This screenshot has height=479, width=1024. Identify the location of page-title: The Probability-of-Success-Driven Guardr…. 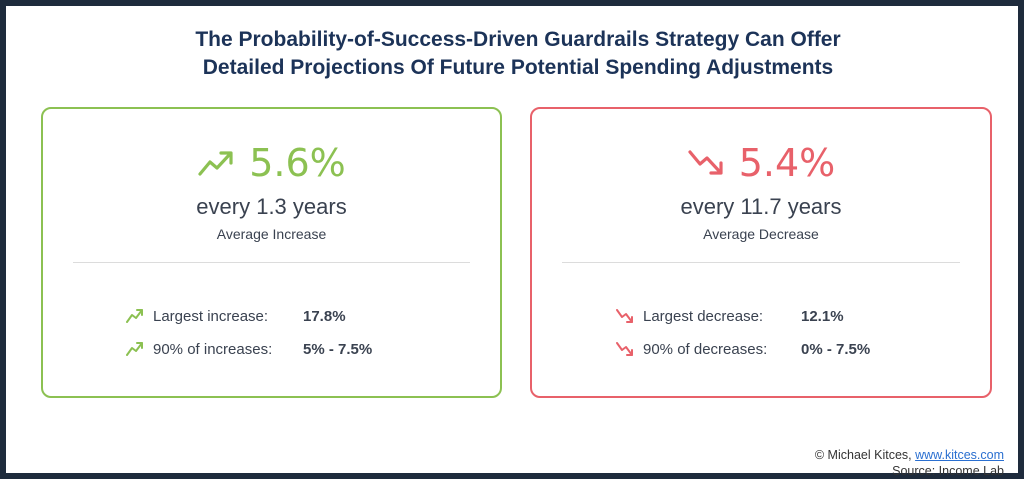
(515, 54).